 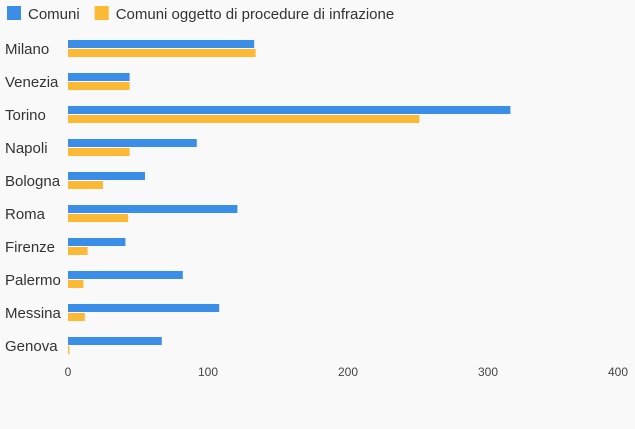 I want to click on legend-label-1: Comuni, so click(x=54, y=14).